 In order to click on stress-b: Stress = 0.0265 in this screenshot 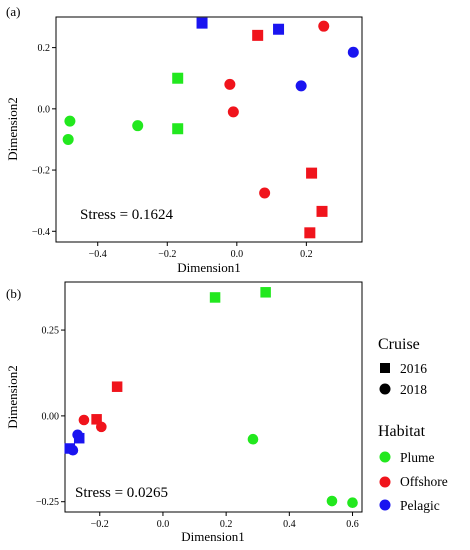, I will do `click(121, 493)`.